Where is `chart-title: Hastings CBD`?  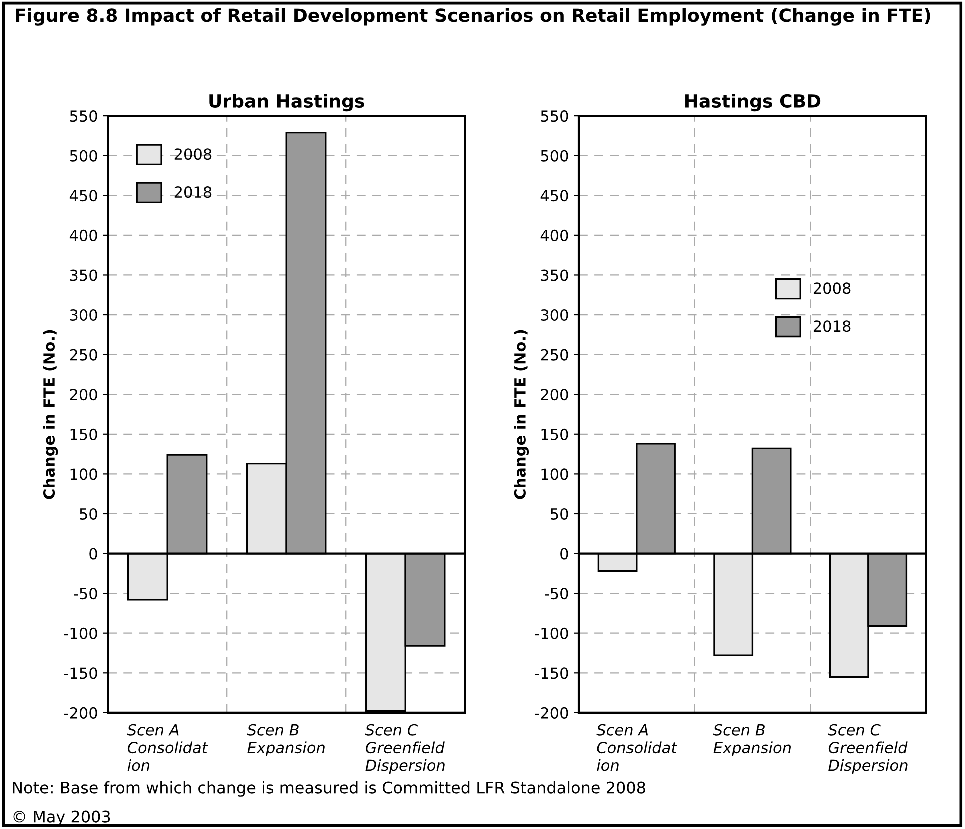
chart-title: Hastings CBD is located at coordinates (753, 103).